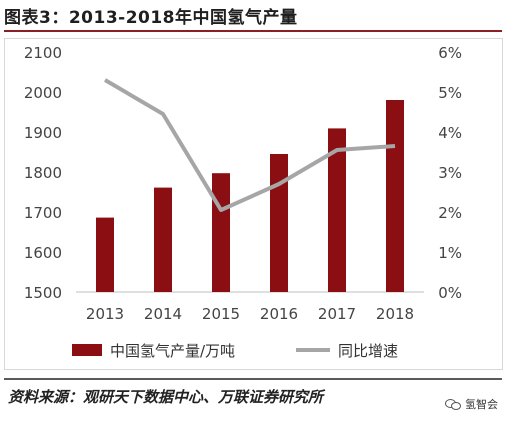 The width and height of the screenshot is (508, 426). What do you see at coordinates (337, 314) in the screenshot?
I see `x-tick-label: 2017` at bounding box center [337, 314].